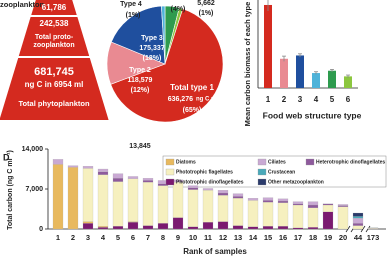  I want to click on x-tick-label: 7, so click(148, 237).